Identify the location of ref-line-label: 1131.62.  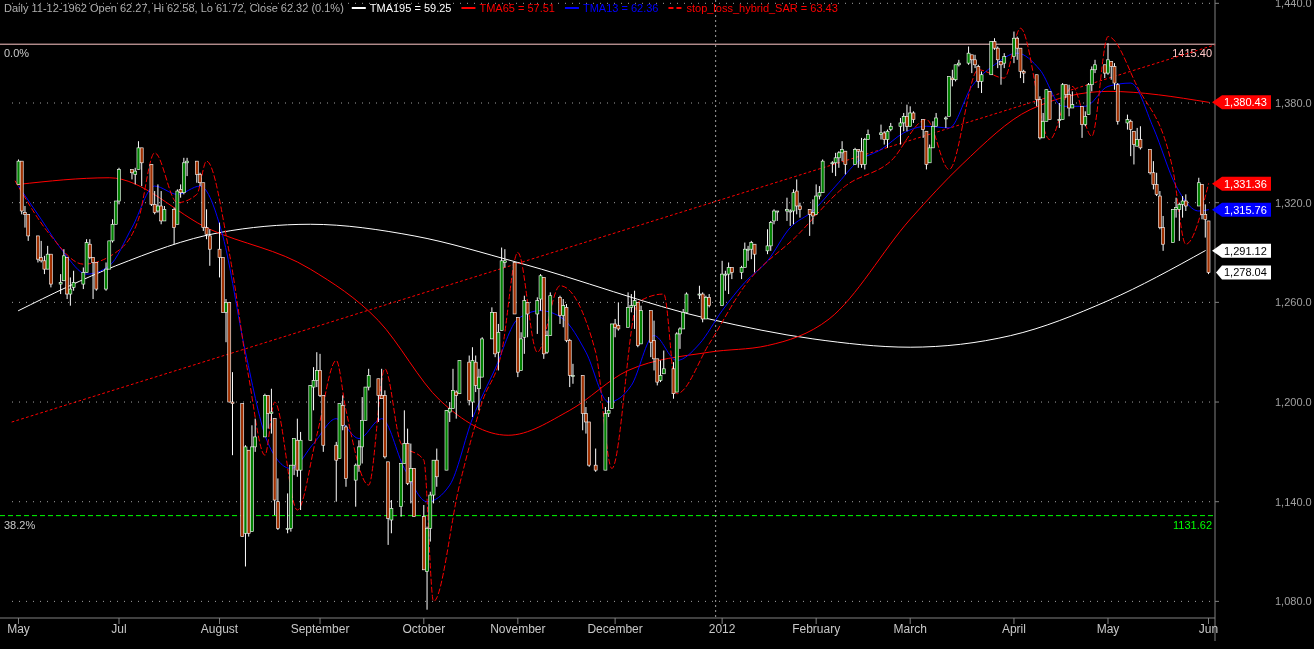
(1192, 524).